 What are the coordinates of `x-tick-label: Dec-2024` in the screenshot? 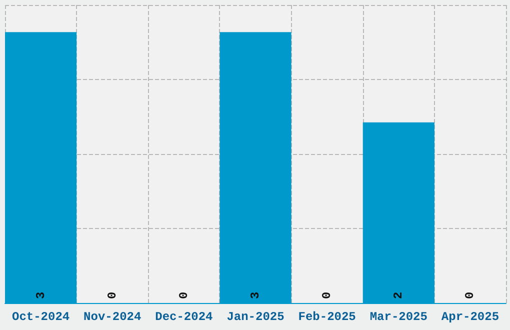 It's located at (184, 317).